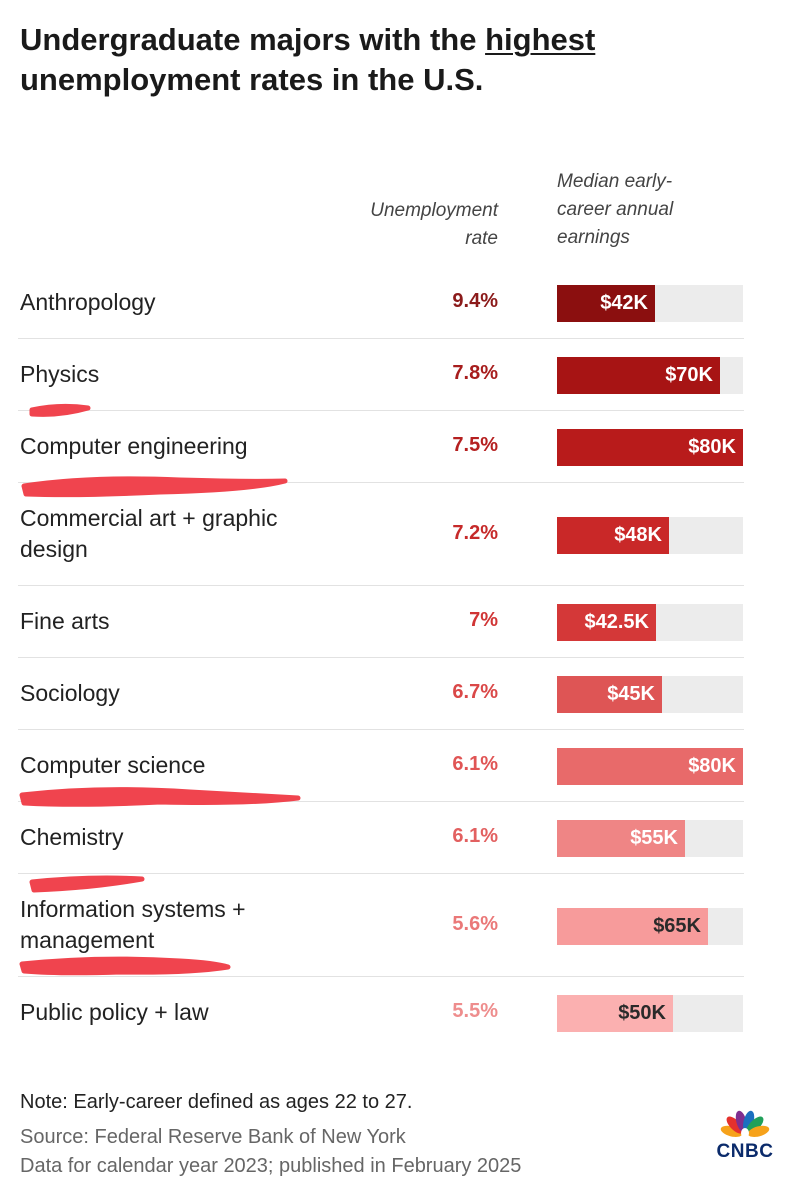 The height and width of the screenshot is (1200, 792). Describe the element at coordinates (483, 620) in the screenshot. I see `unemployment-rate: 7%` at that location.